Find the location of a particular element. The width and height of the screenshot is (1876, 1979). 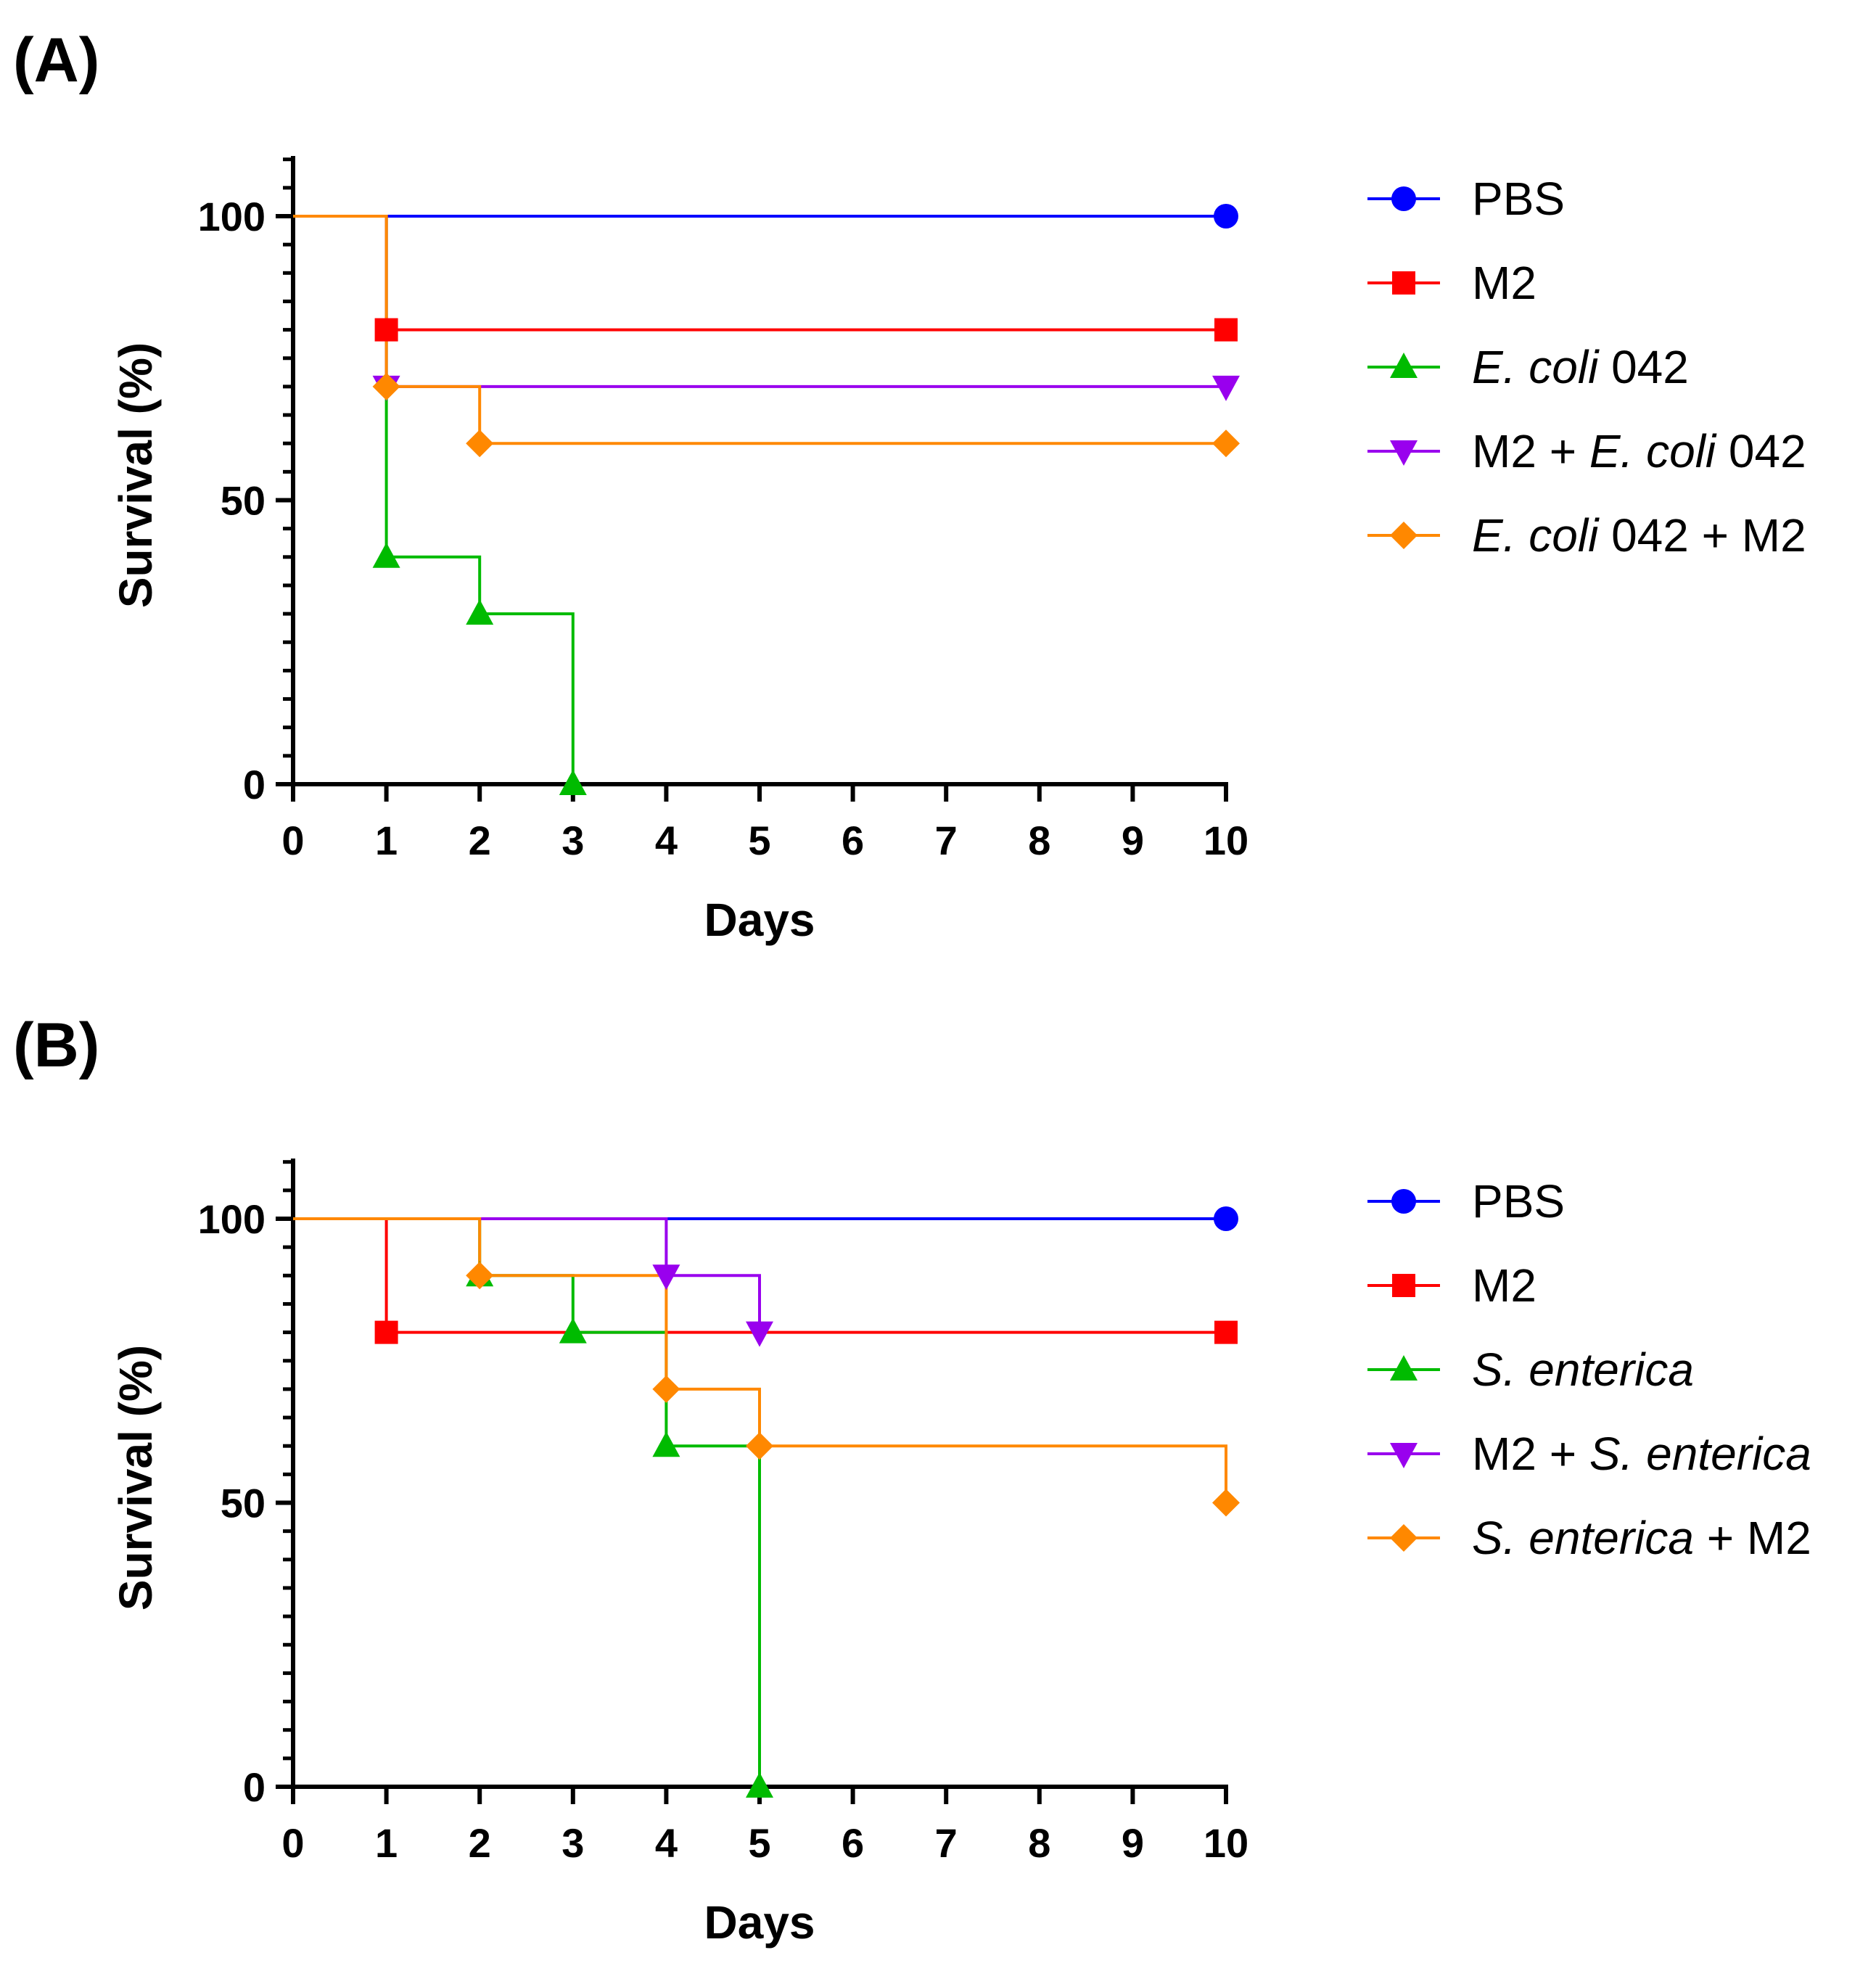

legend-label: E. coli 042 + M2 is located at coordinates (1639, 535).